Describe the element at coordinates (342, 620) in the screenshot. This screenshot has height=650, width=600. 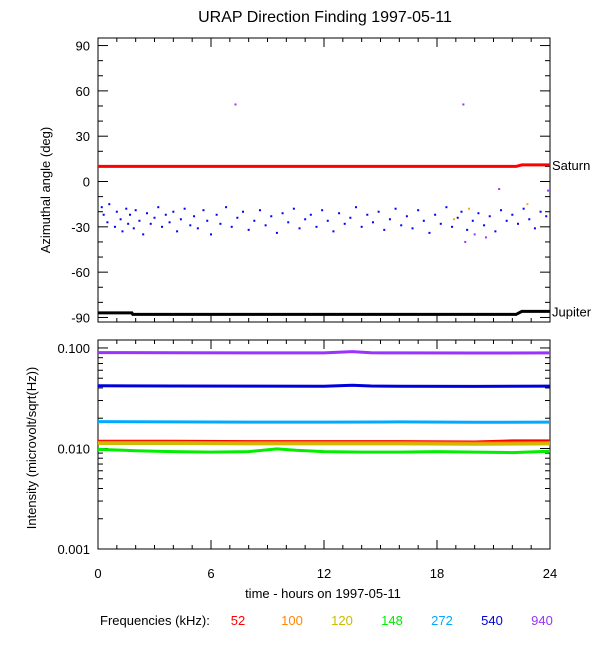
I see `legend-item-120: 120` at that location.